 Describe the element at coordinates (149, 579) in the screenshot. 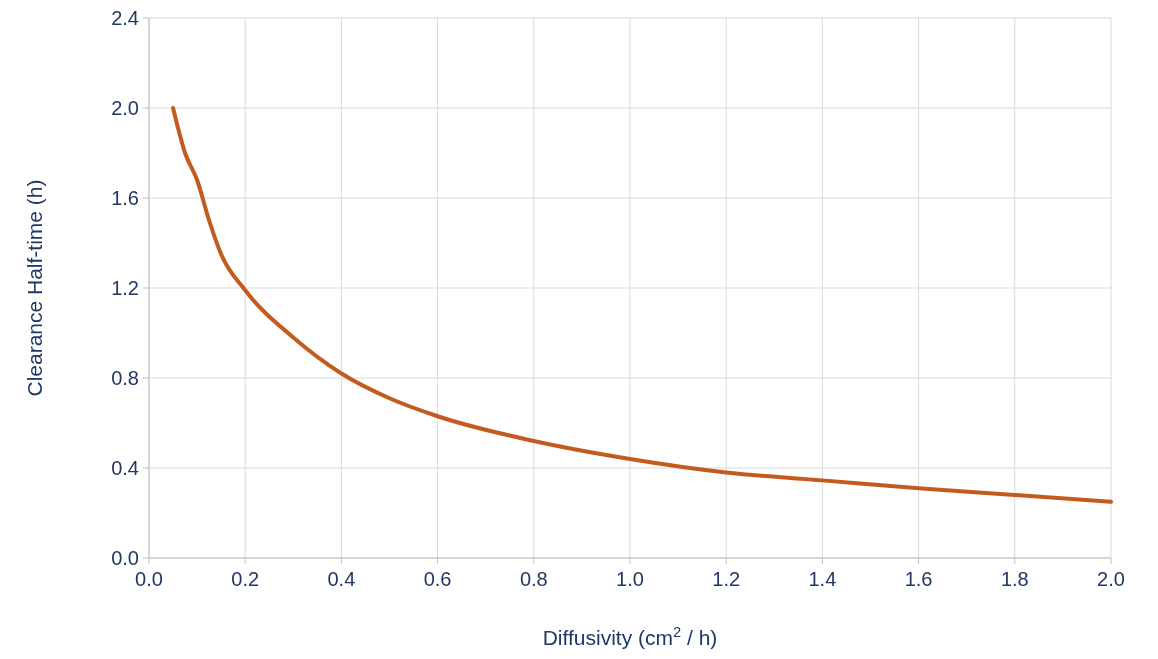

I see `x-tick-label: 0.0` at that location.